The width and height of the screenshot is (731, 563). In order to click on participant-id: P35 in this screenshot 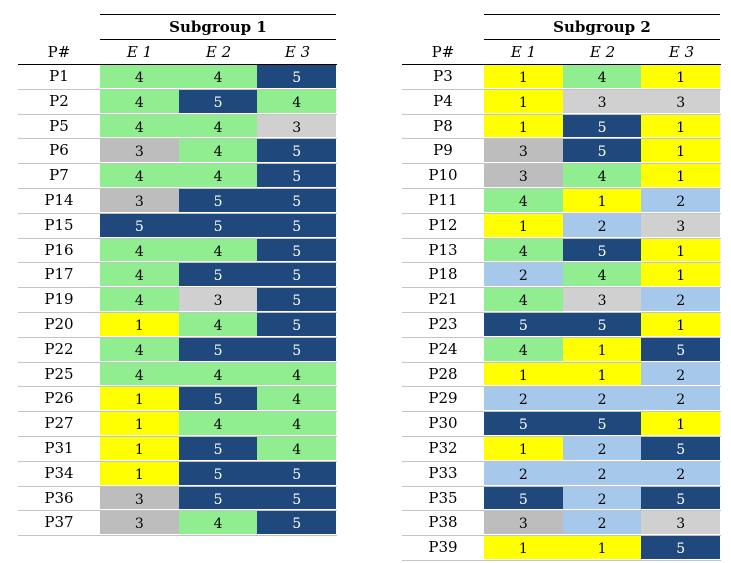, I will do `click(443, 497)`.